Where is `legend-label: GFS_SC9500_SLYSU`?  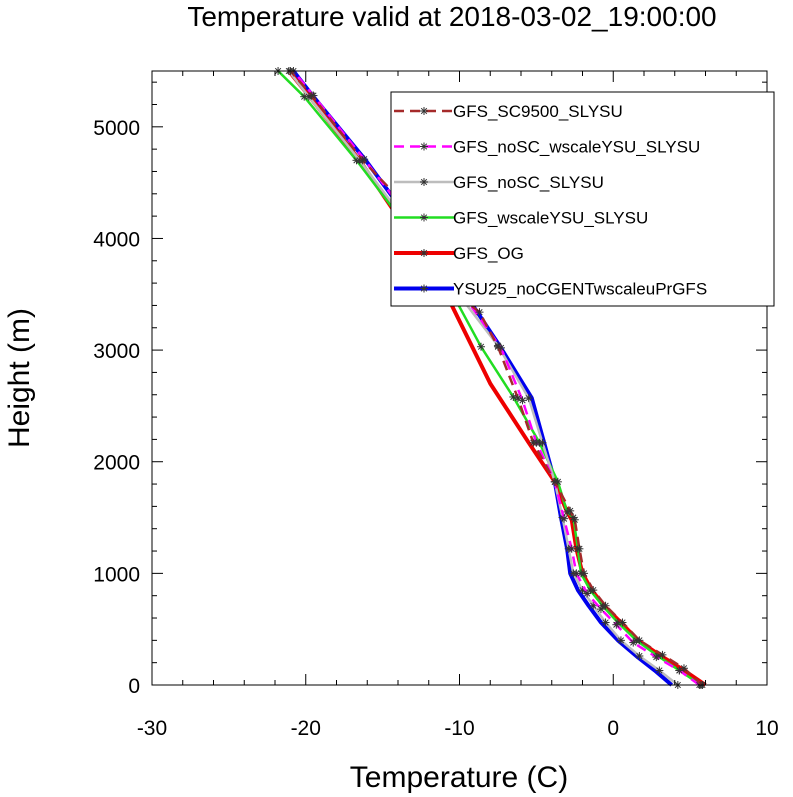 legend-label: GFS_SC9500_SLYSU is located at coordinates (538, 111).